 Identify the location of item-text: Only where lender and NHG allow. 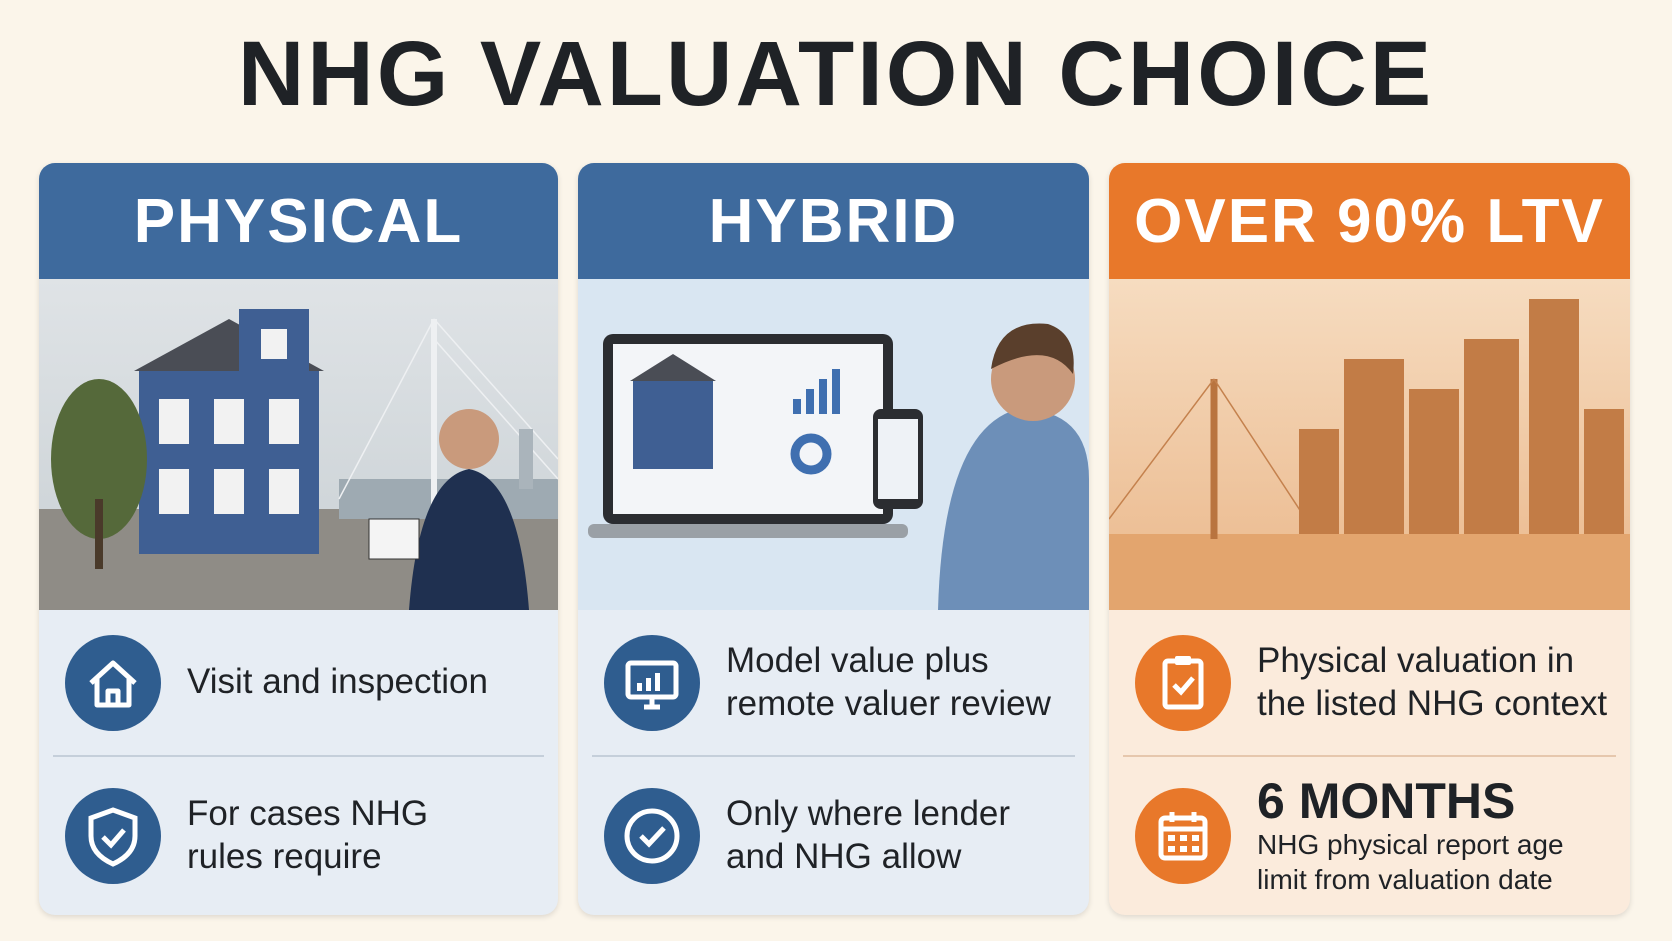
(868, 835).